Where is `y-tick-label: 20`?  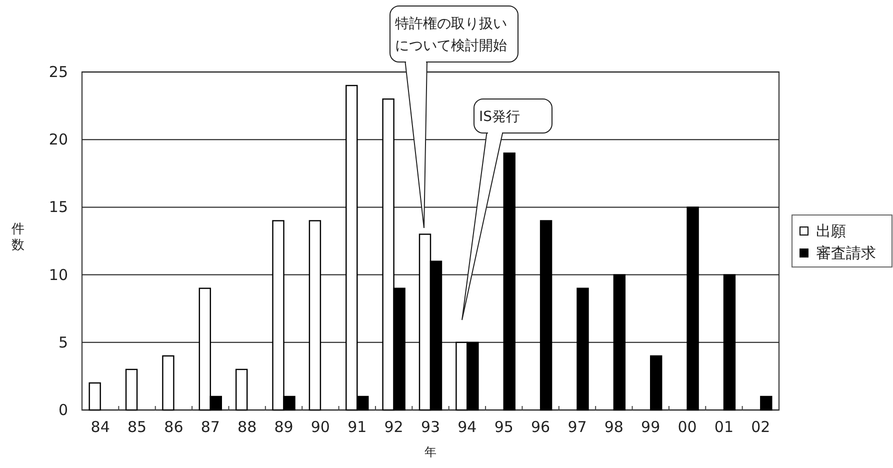 y-tick-label: 20 is located at coordinates (58, 139).